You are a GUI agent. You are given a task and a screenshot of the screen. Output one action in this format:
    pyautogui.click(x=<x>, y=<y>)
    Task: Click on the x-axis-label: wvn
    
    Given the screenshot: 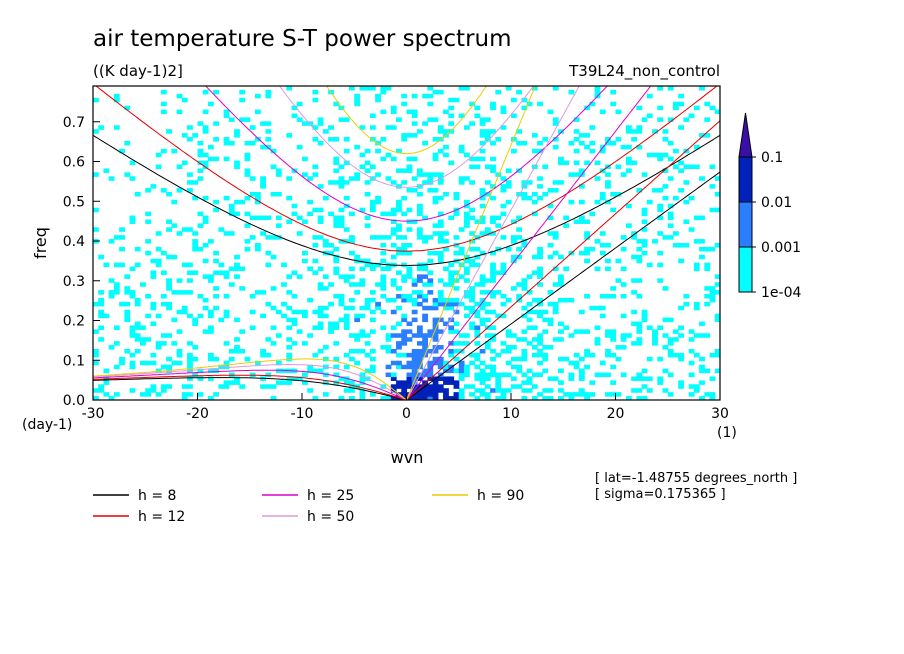 What is the action you would take?
    pyautogui.click(x=407, y=457)
    